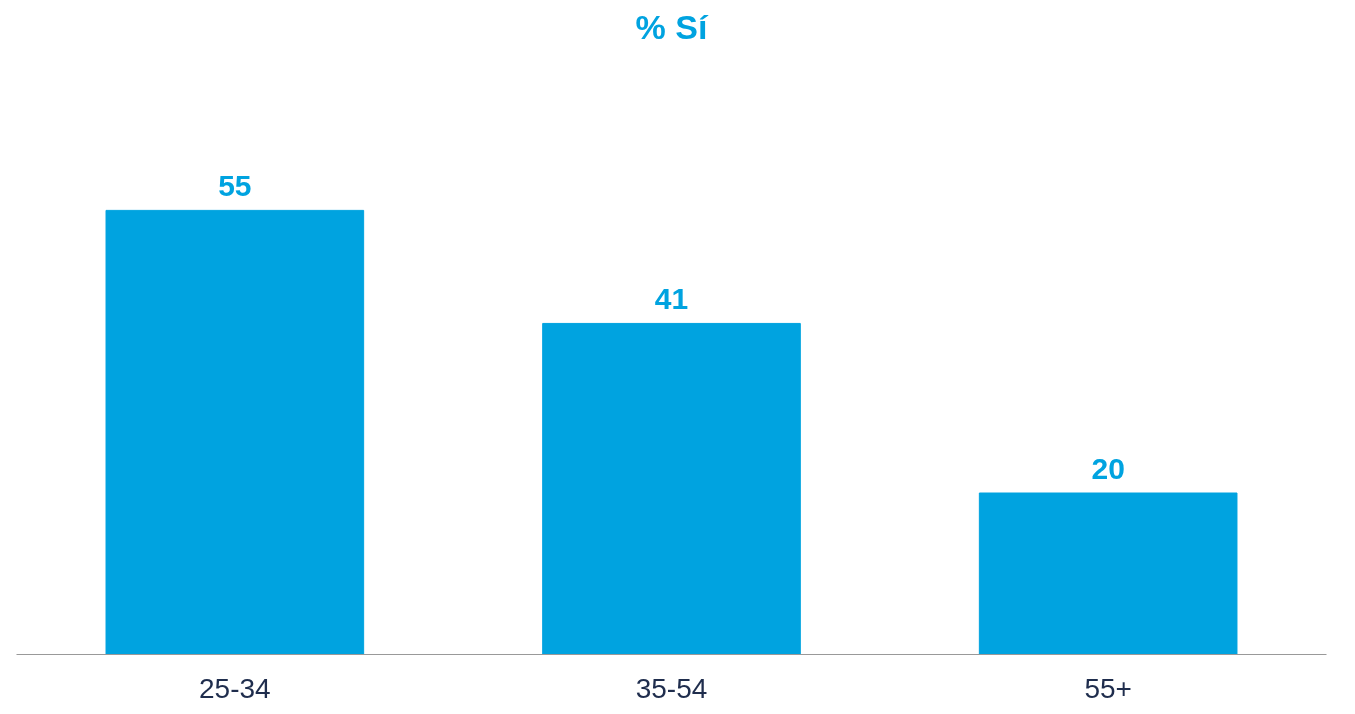  What do you see at coordinates (235, 688) in the screenshot?
I see `x-tick-label: 25-34` at bounding box center [235, 688].